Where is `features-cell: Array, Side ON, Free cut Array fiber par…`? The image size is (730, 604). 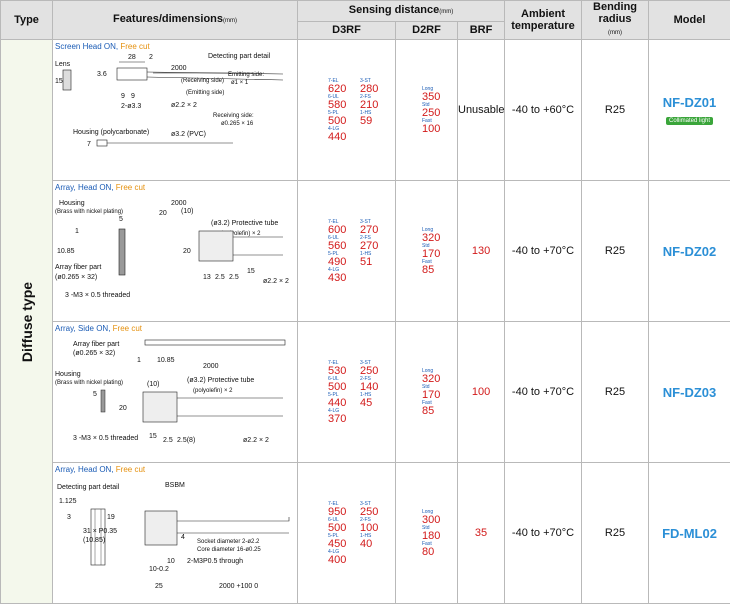 features-cell: Array, Side ON, Free cut Array fiber par… is located at coordinates (175, 392).